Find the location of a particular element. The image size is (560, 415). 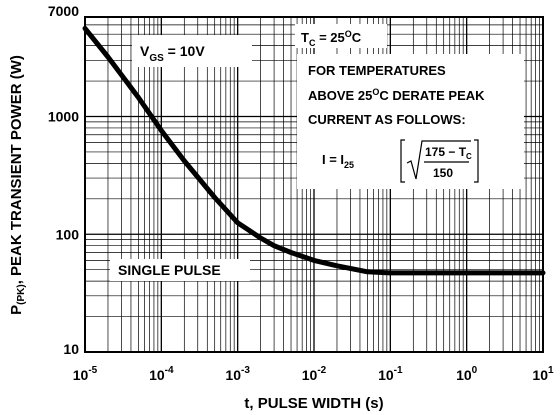

formula-bracket-left is located at coordinates (402, 161).